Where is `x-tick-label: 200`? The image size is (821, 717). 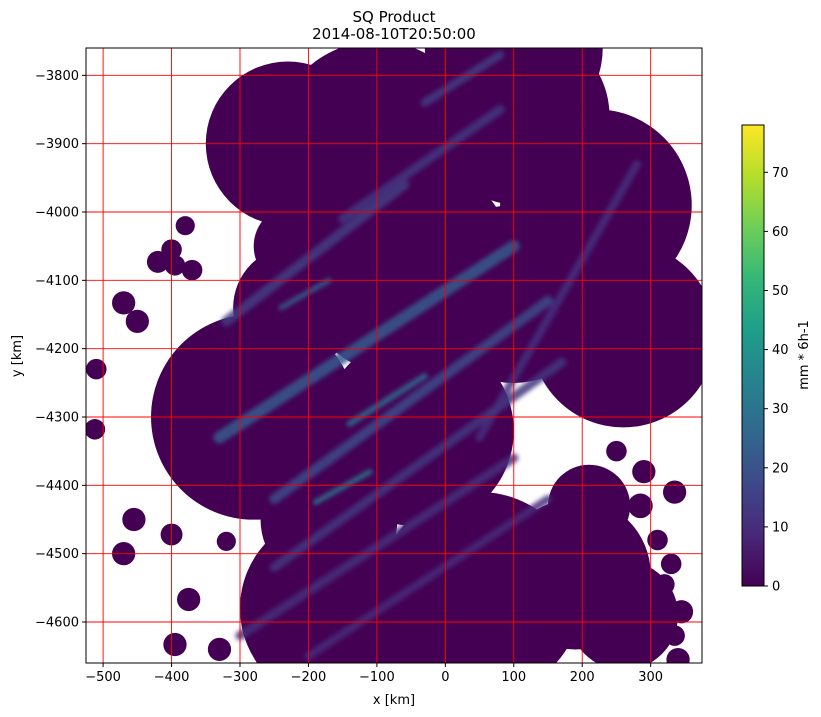 x-tick-label: 200 is located at coordinates (582, 677).